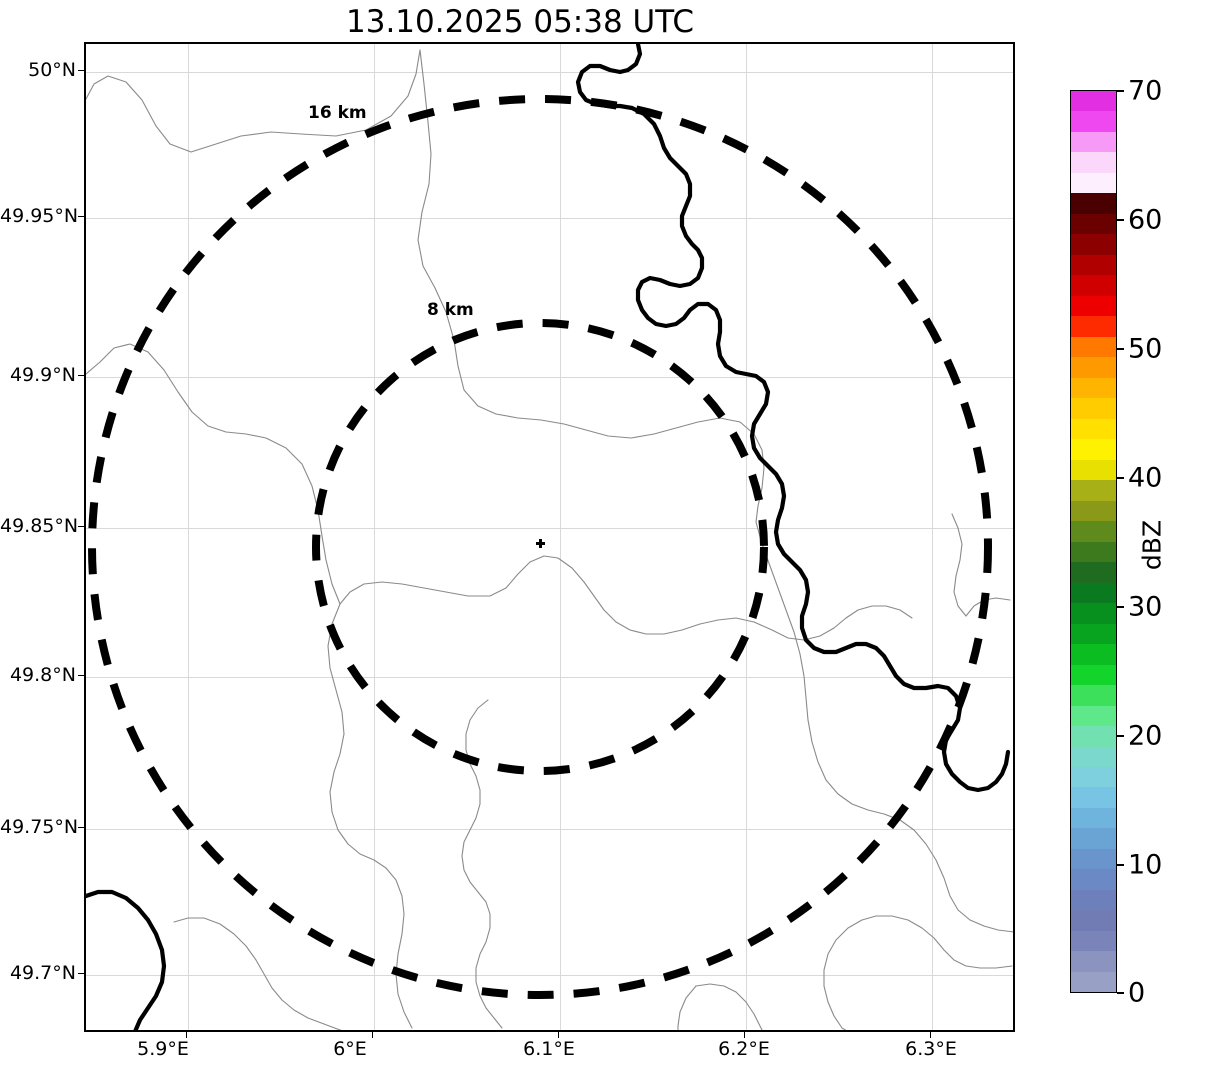 The image size is (1207, 1069). Describe the element at coordinates (1145, 91) in the screenshot. I see `colorbar-label-70: 70` at that location.